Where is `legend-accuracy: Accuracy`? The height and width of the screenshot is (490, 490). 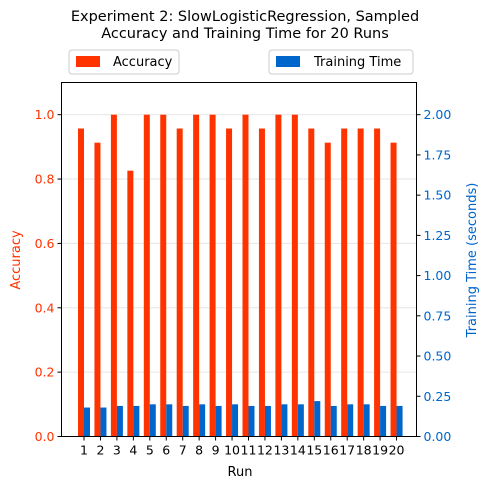
legend-accuracy: Accuracy is located at coordinates (124, 62).